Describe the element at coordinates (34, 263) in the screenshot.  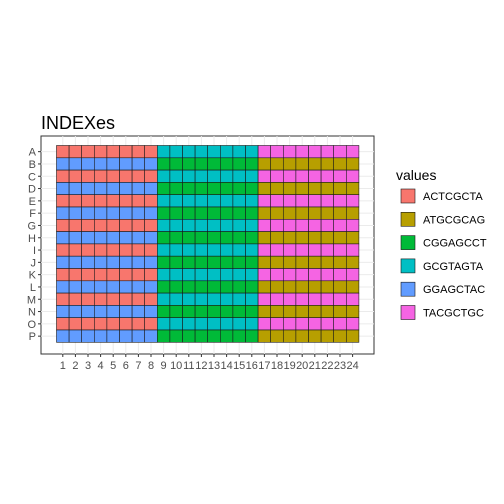
I see `y-tick-label: J` at that location.